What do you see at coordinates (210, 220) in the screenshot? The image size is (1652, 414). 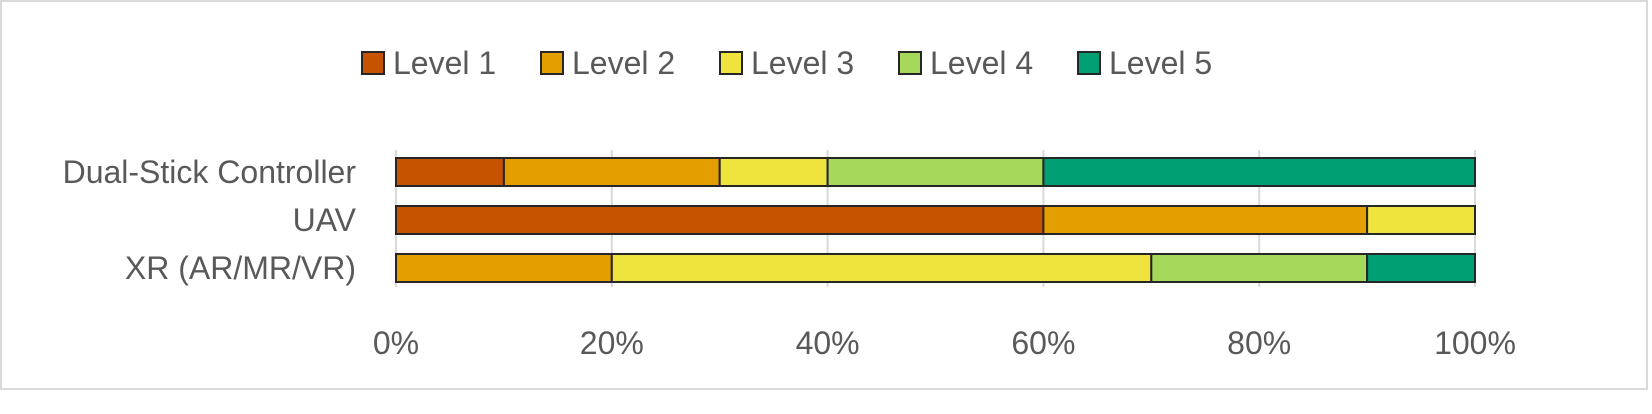 I see `category-labels: Dual-Stick Controller UAV XR (AR/MR/VR)` at bounding box center [210, 220].